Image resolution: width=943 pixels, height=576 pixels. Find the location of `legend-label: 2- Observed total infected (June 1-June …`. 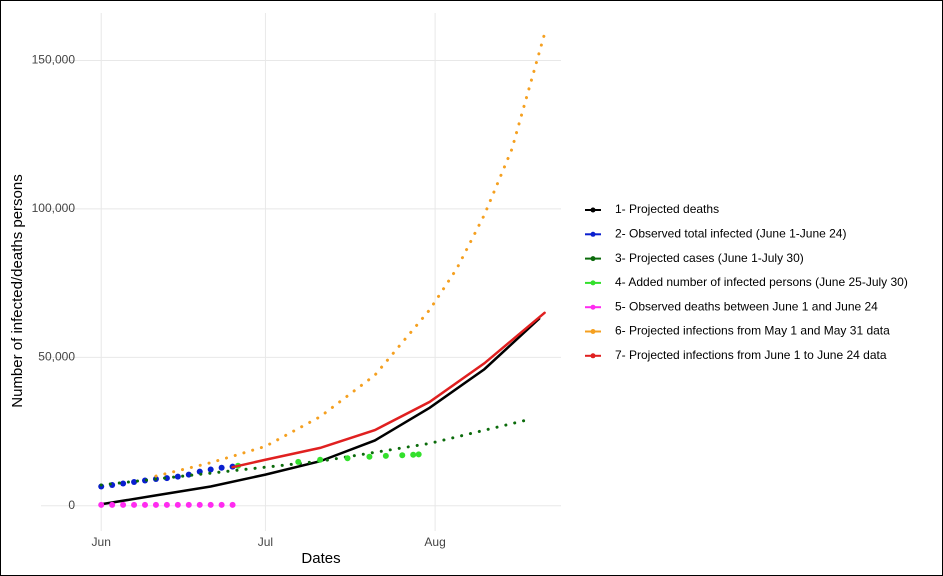

legend-label: 2- Observed total infected (June 1-June … is located at coordinates (730, 233).